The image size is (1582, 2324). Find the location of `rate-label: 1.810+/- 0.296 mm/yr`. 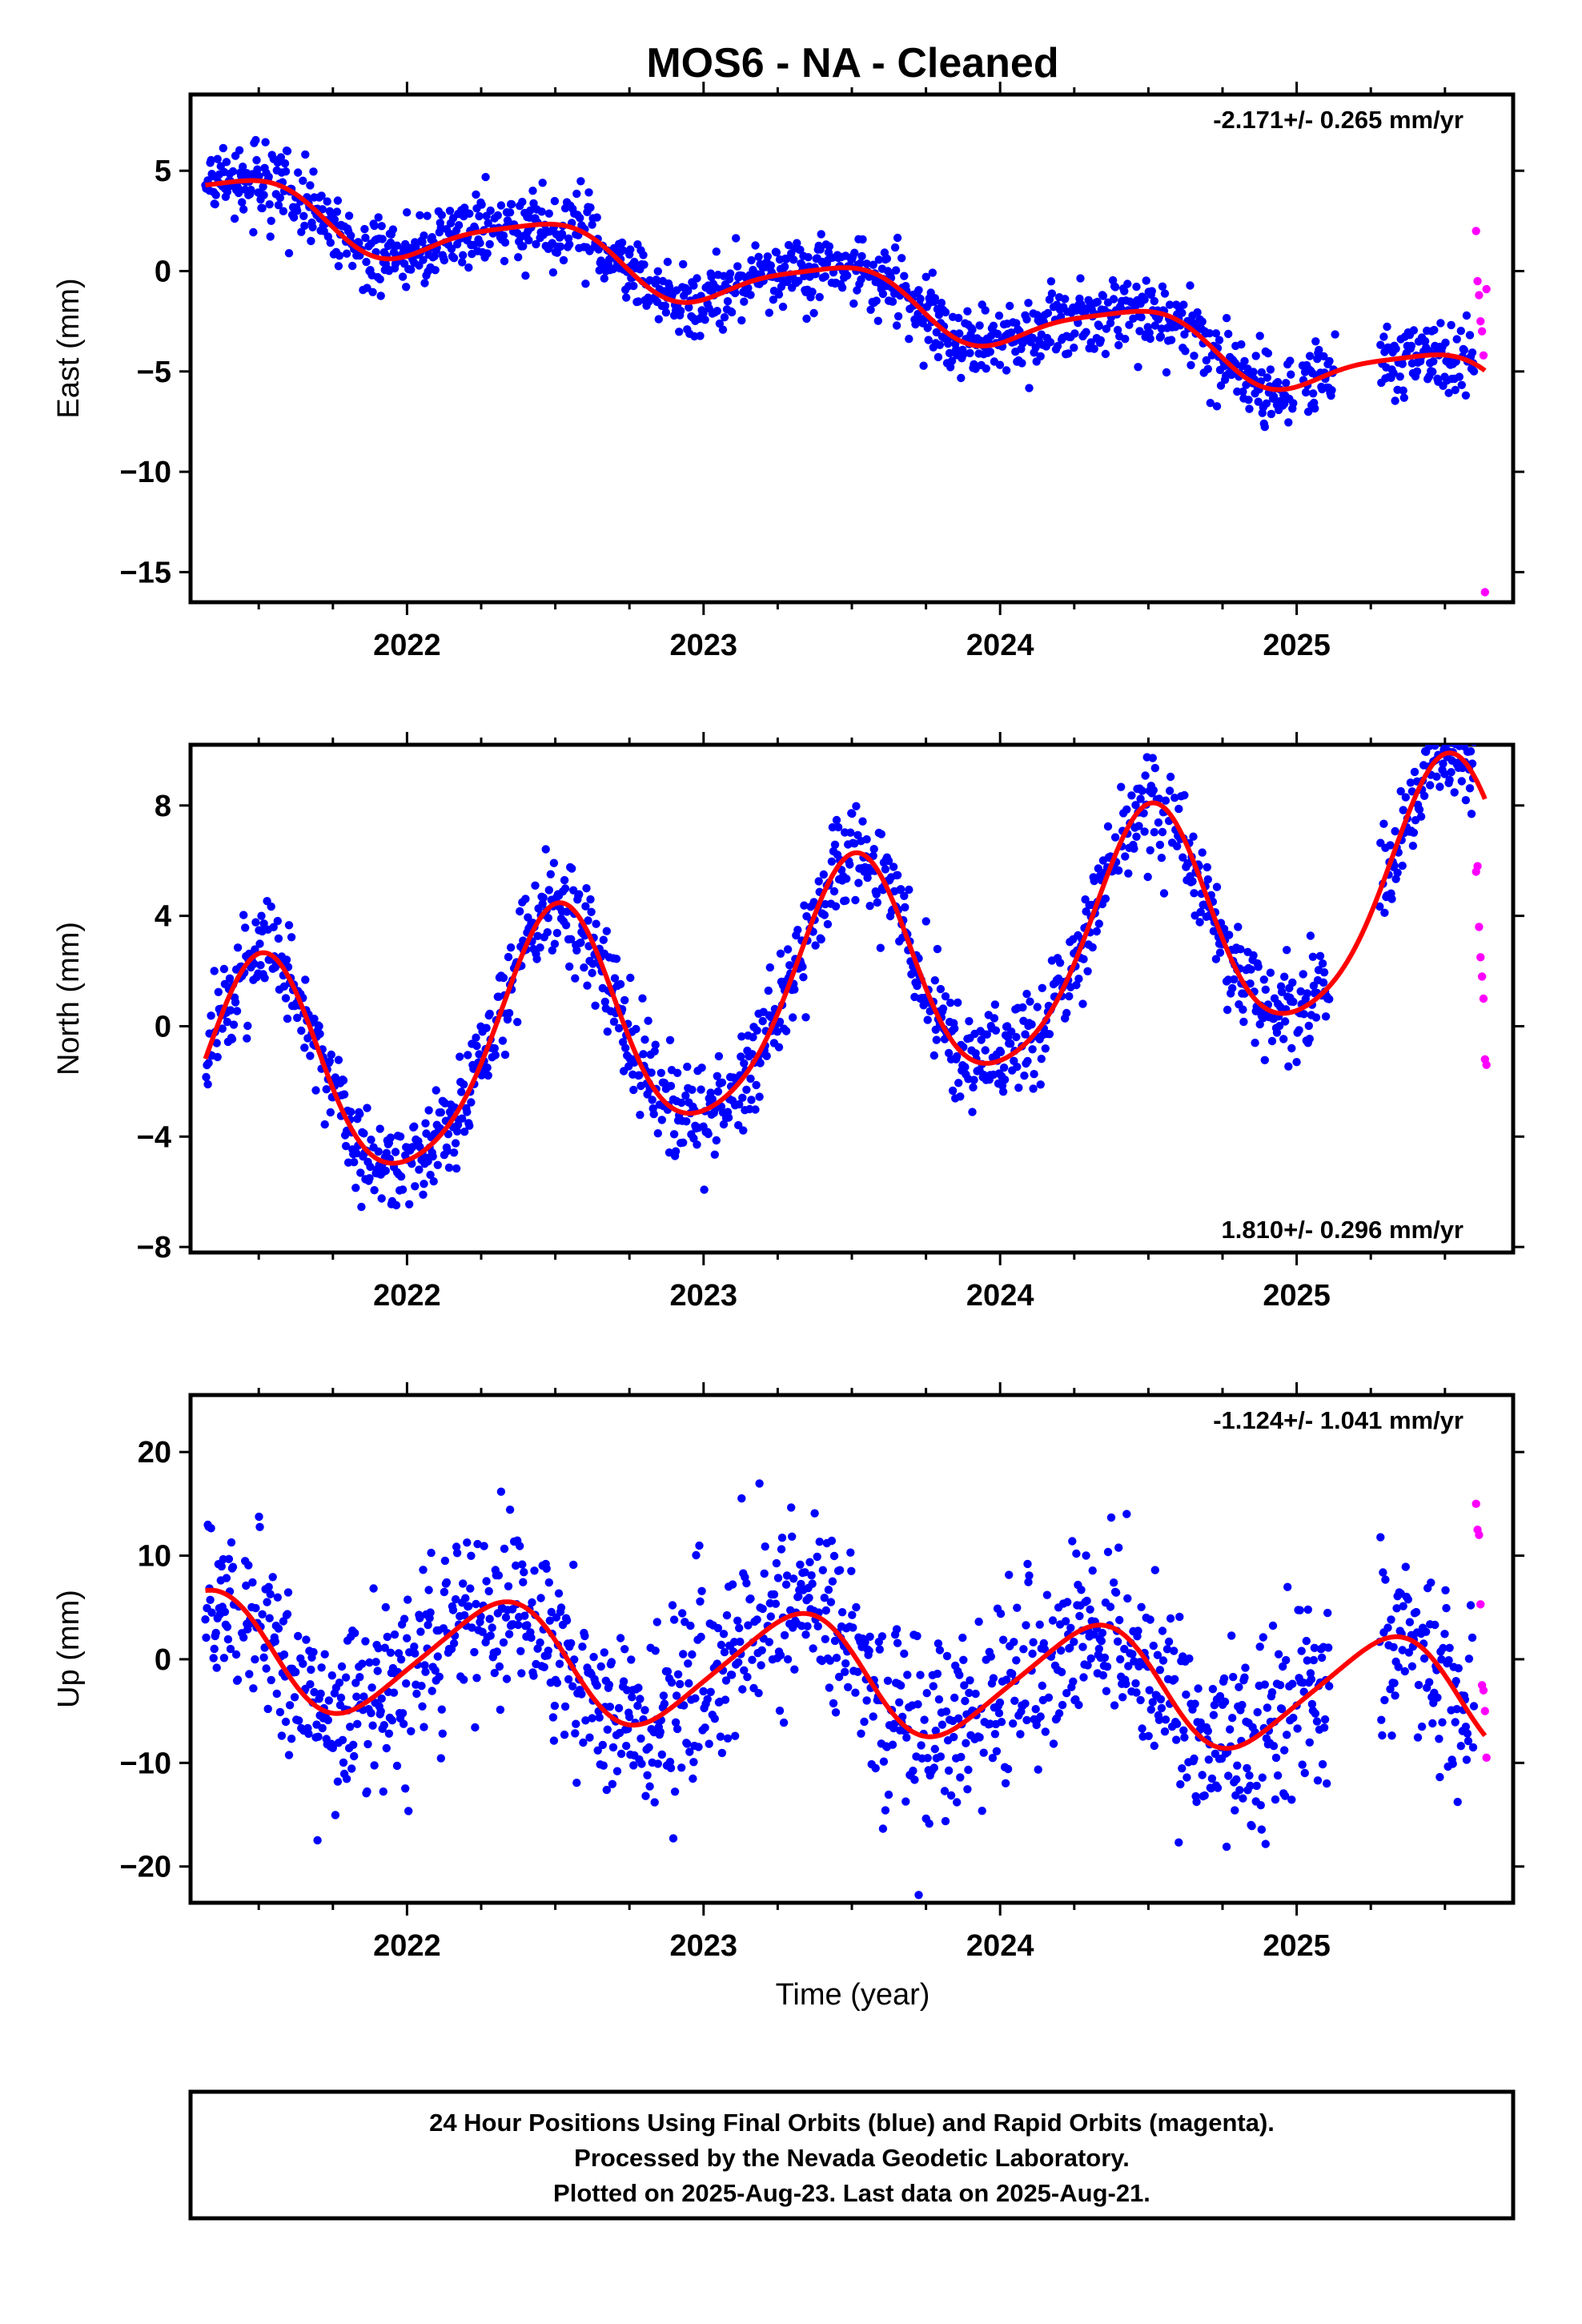

rate-label: 1.810+/- 0.296 mm/yr is located at coordinates (1343, 1230).